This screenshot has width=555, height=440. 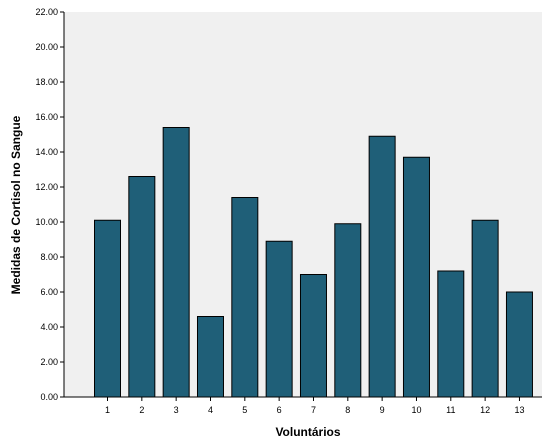 What do you see at coordinates (141, 410) in the screenshot?
I see `x-tick-label: 2` at bounding box center [141, 410].